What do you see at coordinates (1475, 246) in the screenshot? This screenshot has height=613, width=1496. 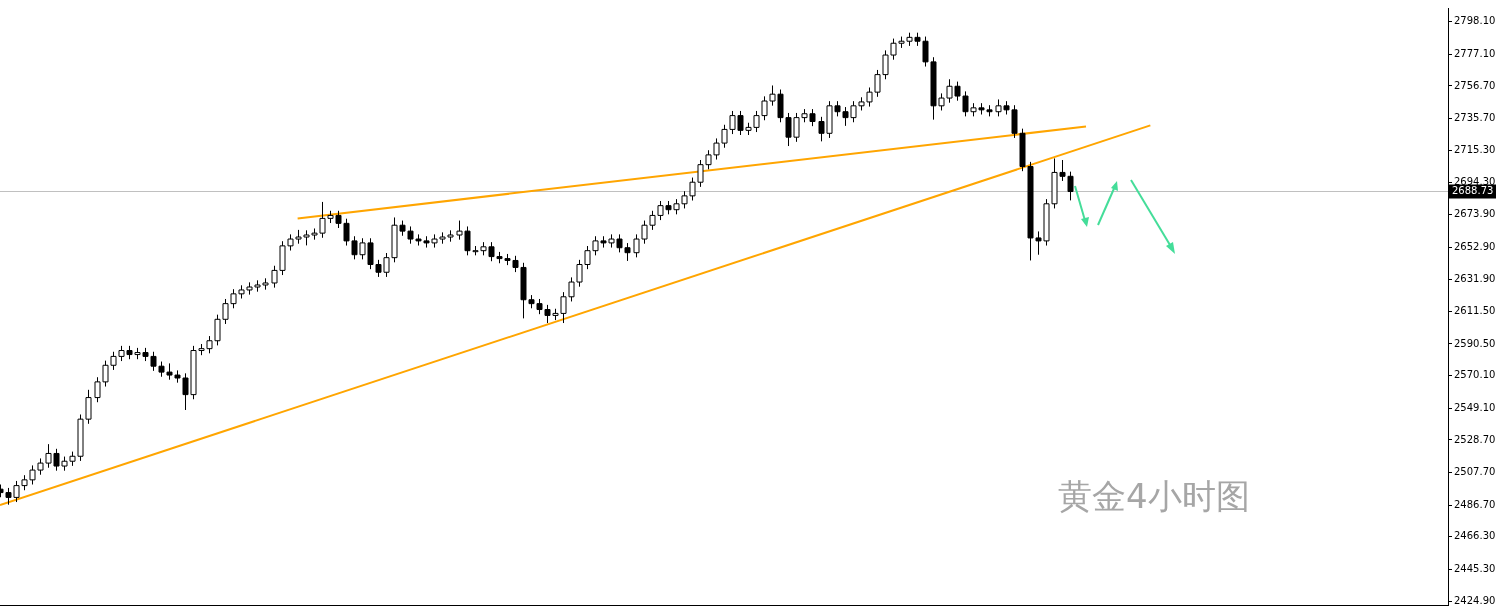 I see `y-tick-label: 2652.90` at bounding box center [1475, 246].